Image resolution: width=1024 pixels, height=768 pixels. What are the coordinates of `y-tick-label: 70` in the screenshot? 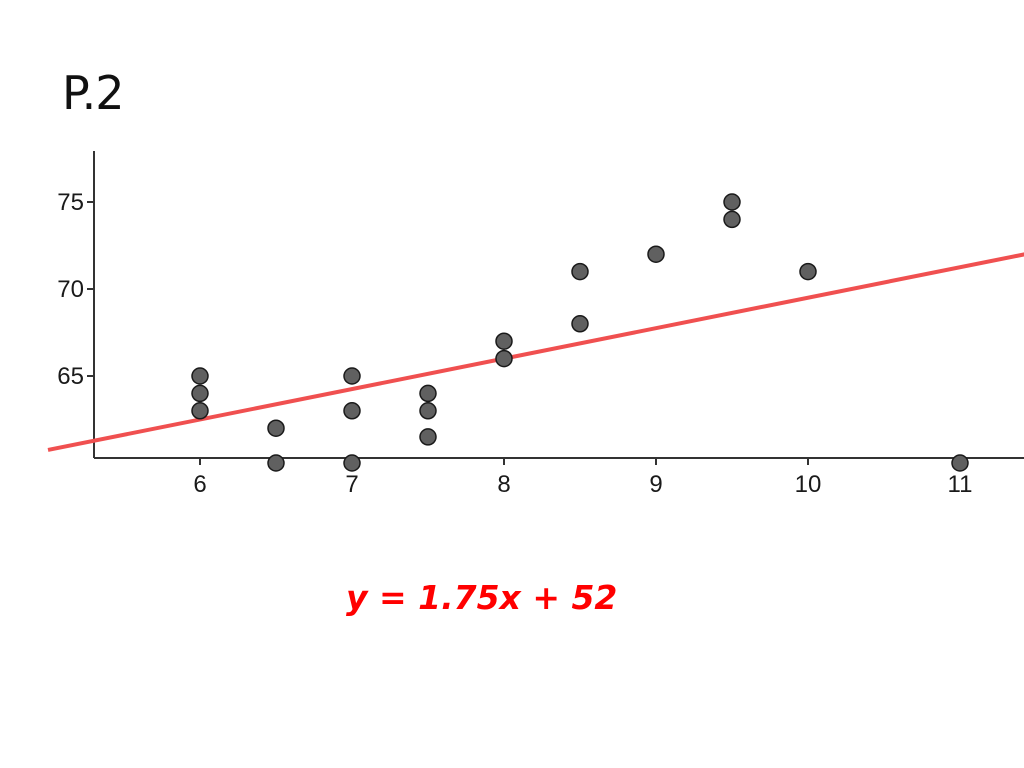 It's located at (70, 289).